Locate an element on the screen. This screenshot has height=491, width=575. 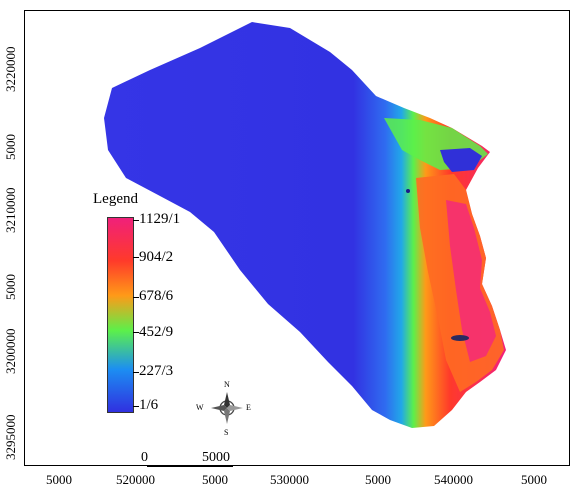
compass-west: W is located at coordinates (200, 407).